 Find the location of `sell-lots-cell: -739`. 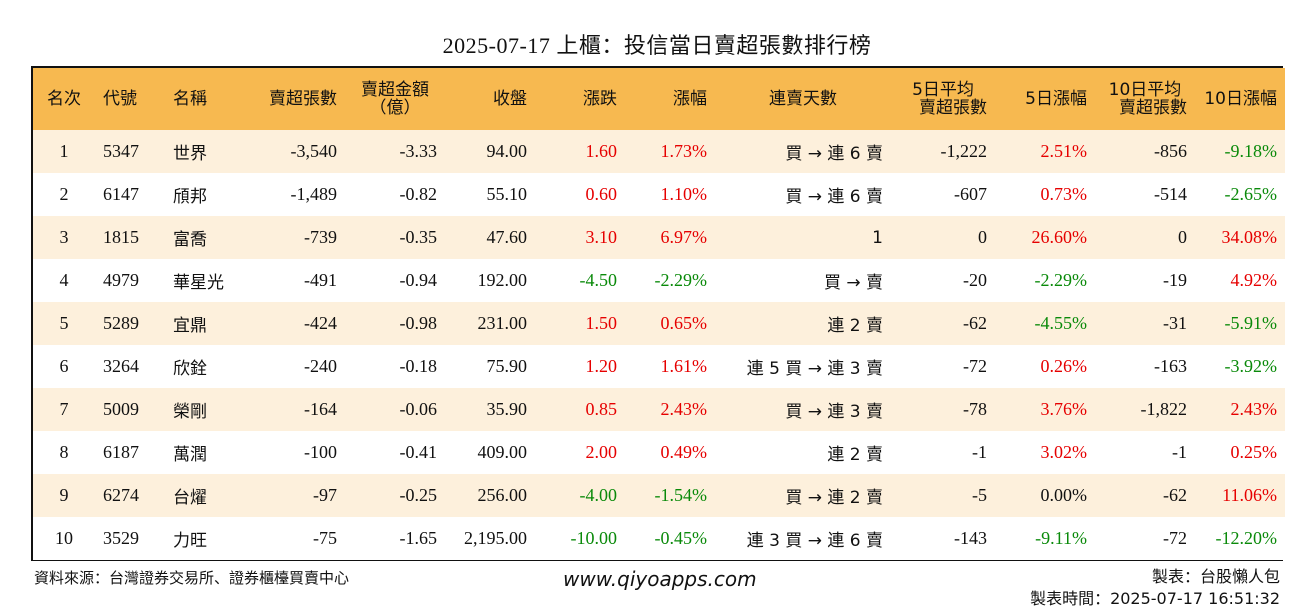

sell-lots-cell: -739 is located at coordinates (320, 237).